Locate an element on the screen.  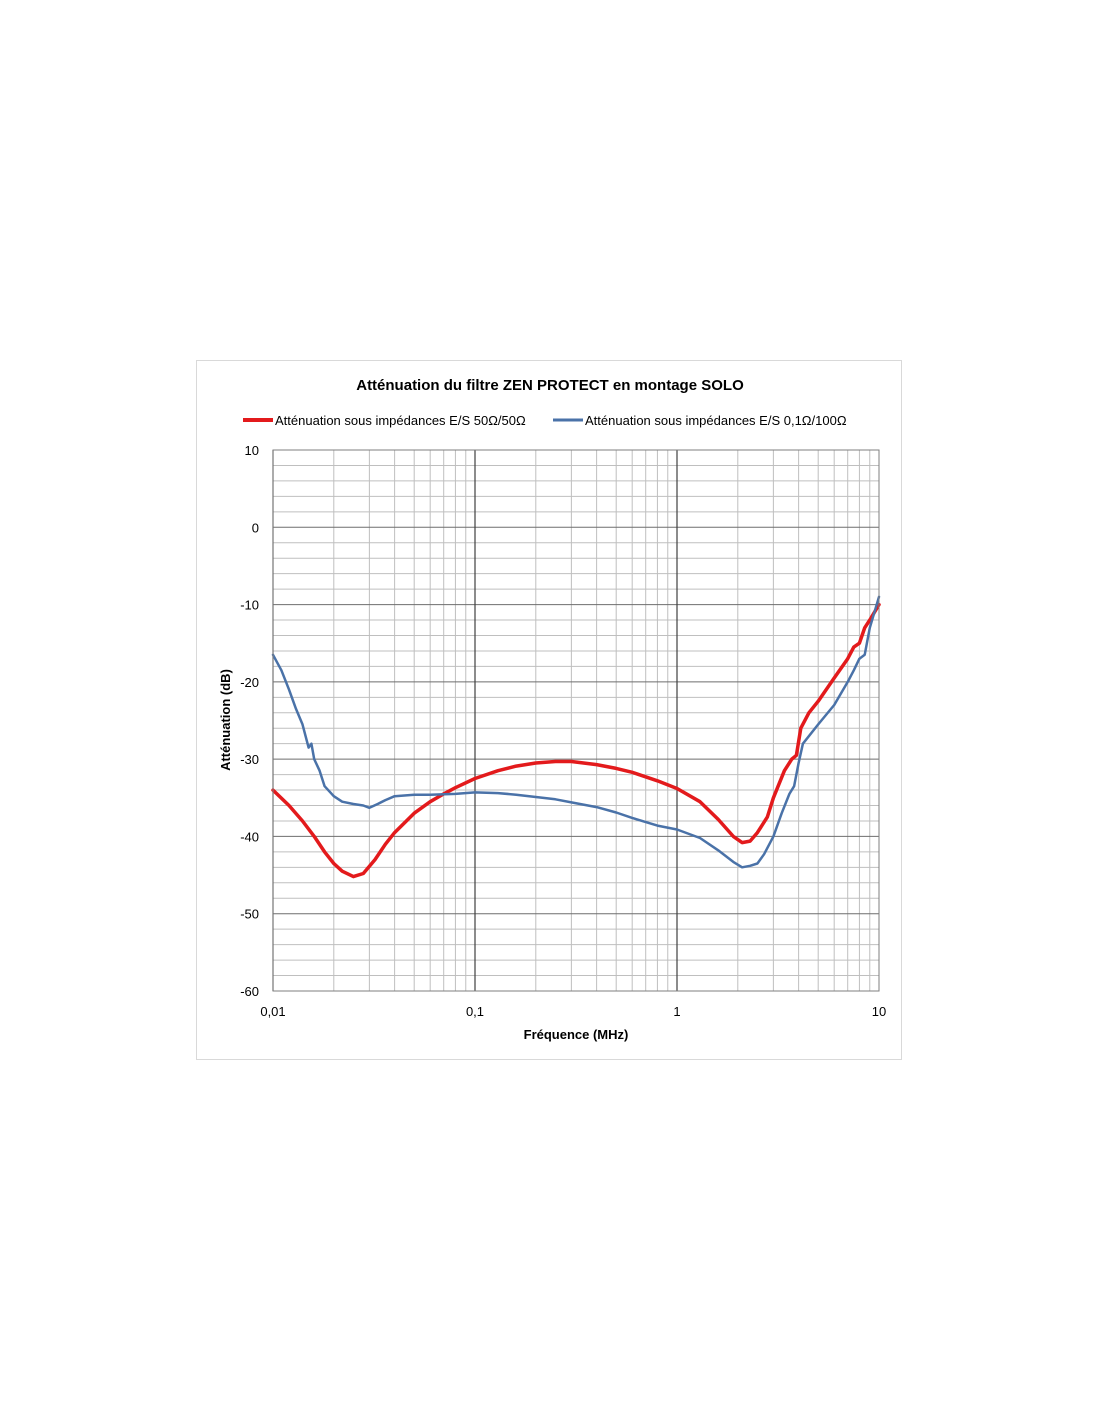
y-tick-label: -20 is located at coordinates (249, 682).